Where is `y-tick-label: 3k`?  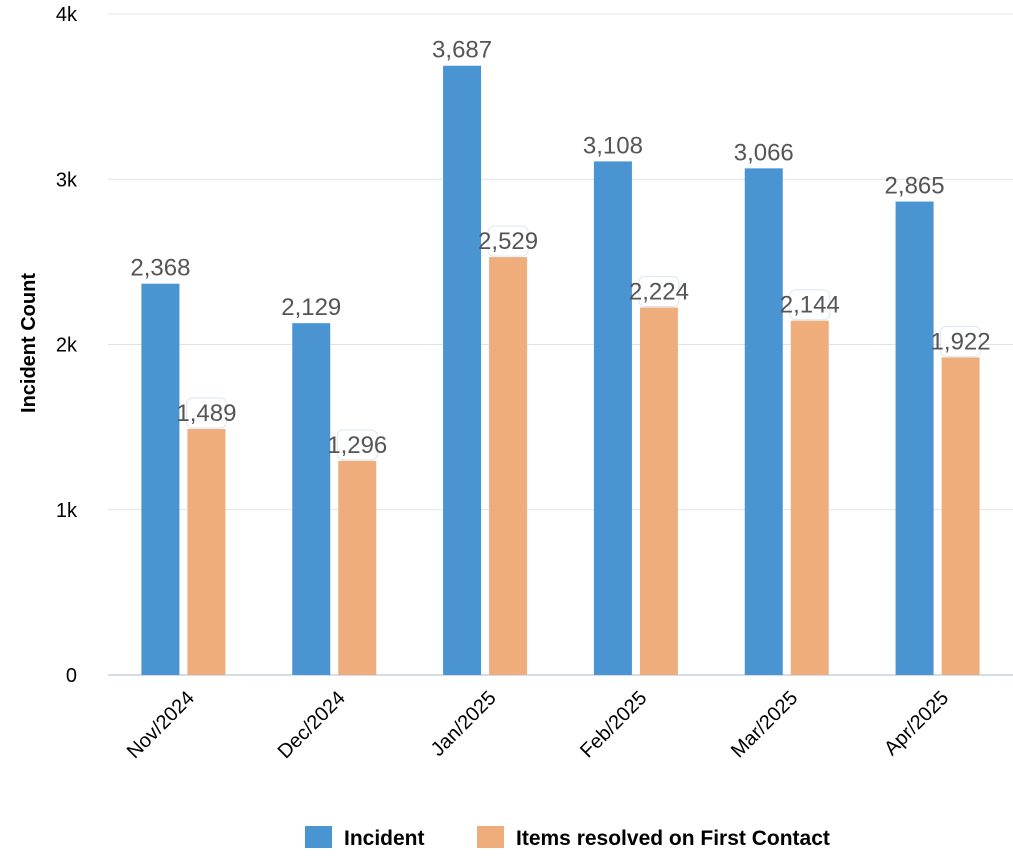
y-tick-label: 3k is located at coordinates (67, 180).